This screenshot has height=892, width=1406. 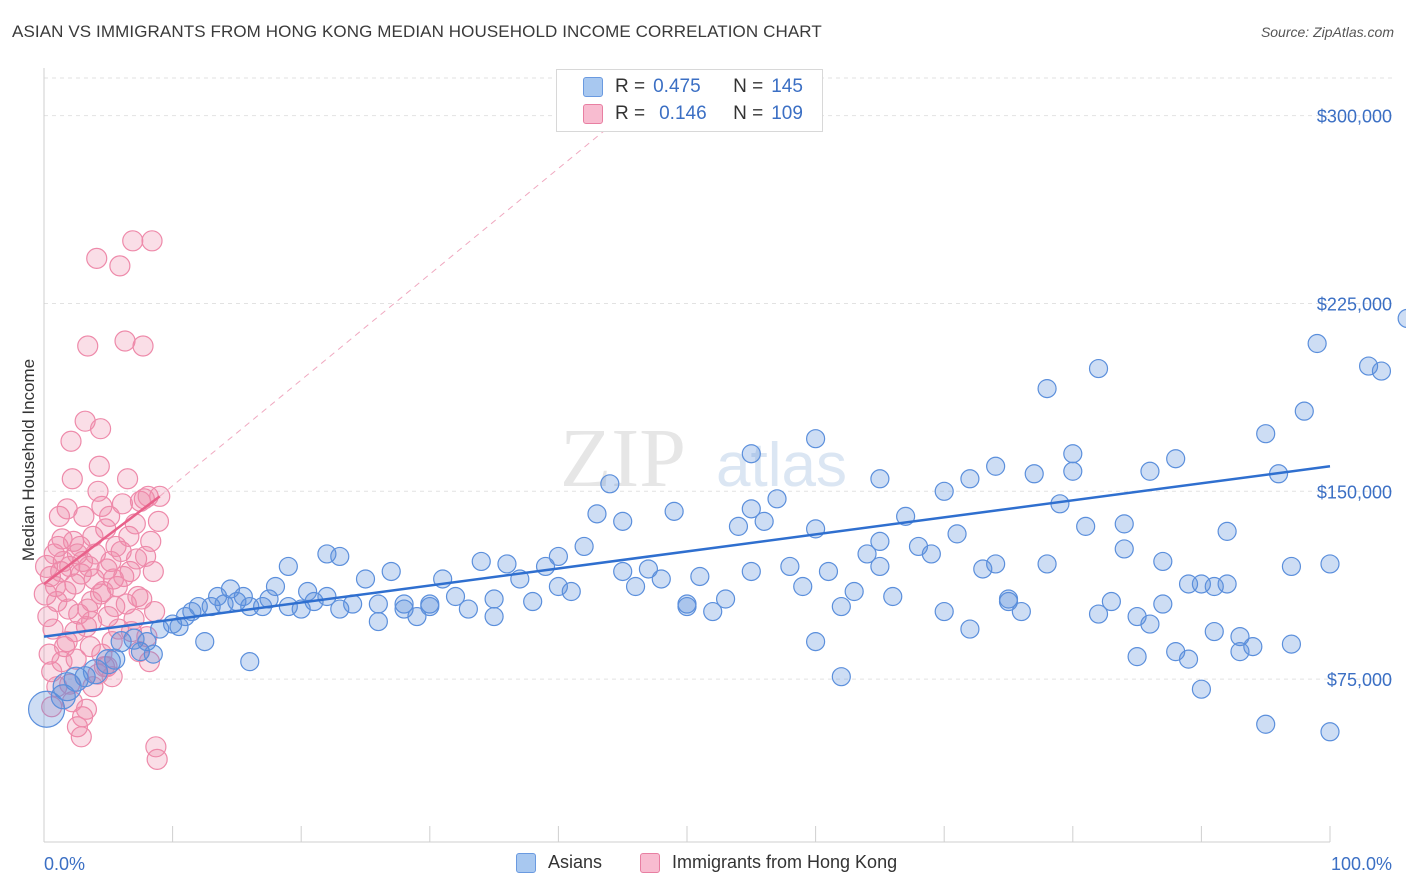 I want to click on bottom-legend-asians: Asians, so click(x=559, y=862).